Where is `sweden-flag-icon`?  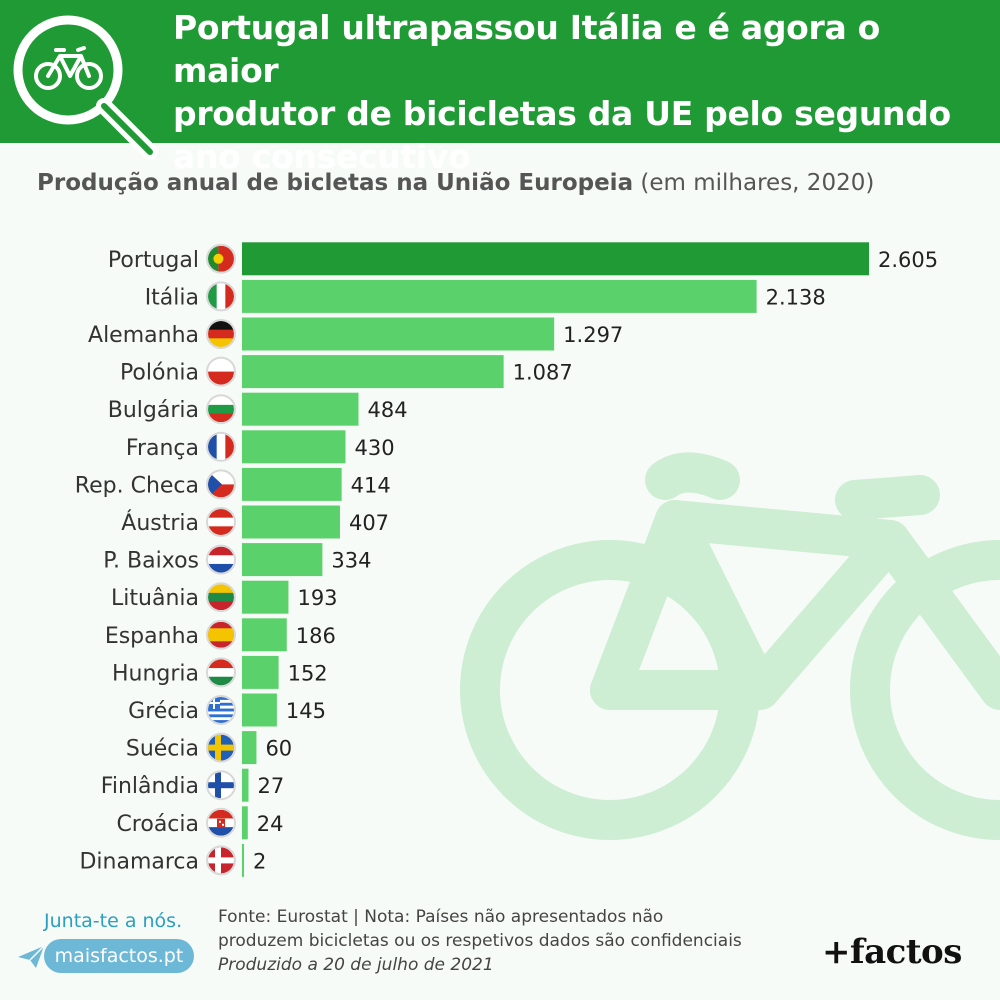 sweden-flag-icon is located at coordinates (221, 747).